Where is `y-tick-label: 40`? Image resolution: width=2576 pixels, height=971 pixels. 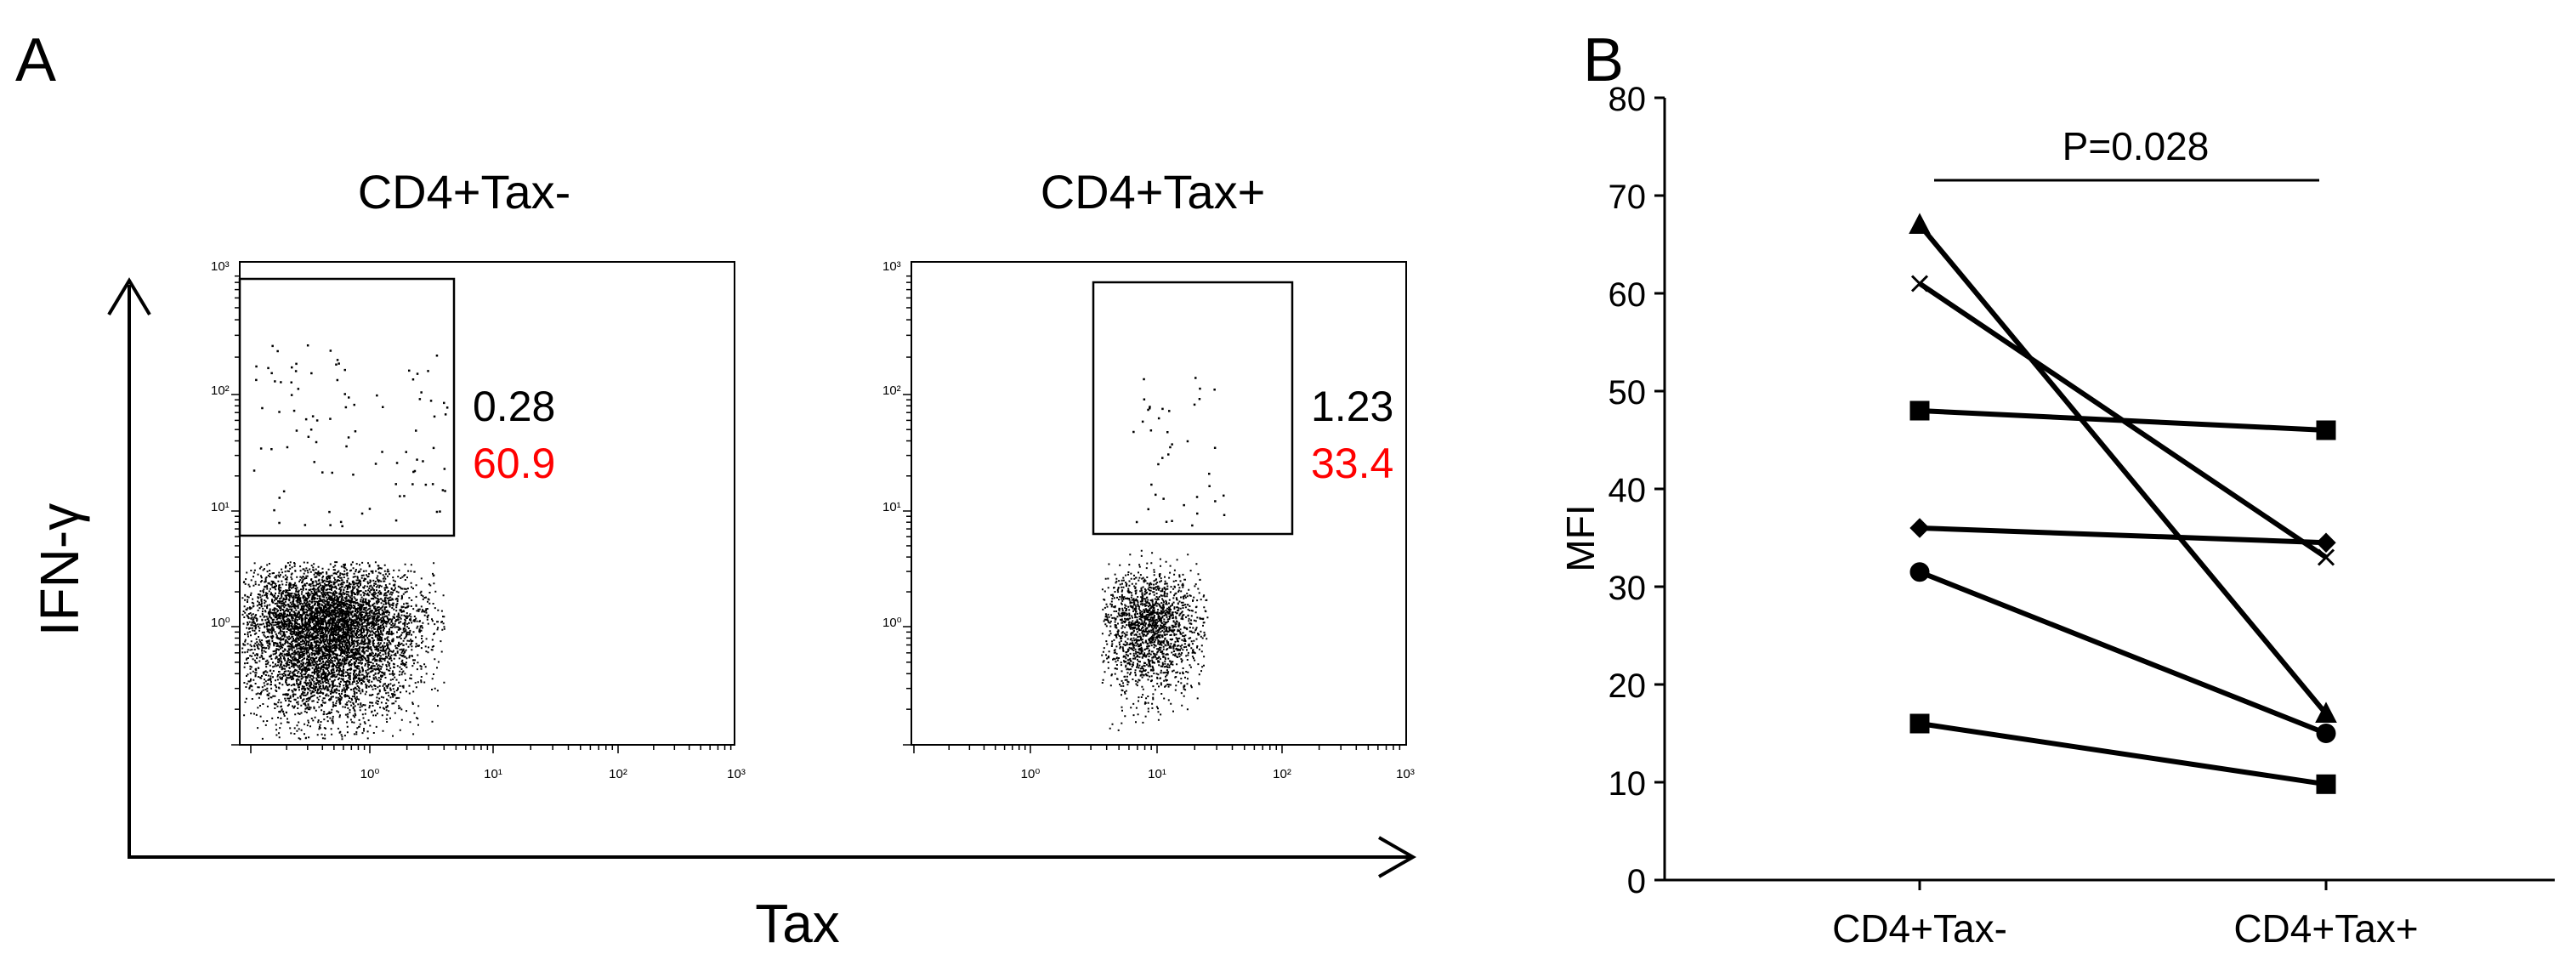
y-tick-label: 40 is located at coordinates (1628, 490).